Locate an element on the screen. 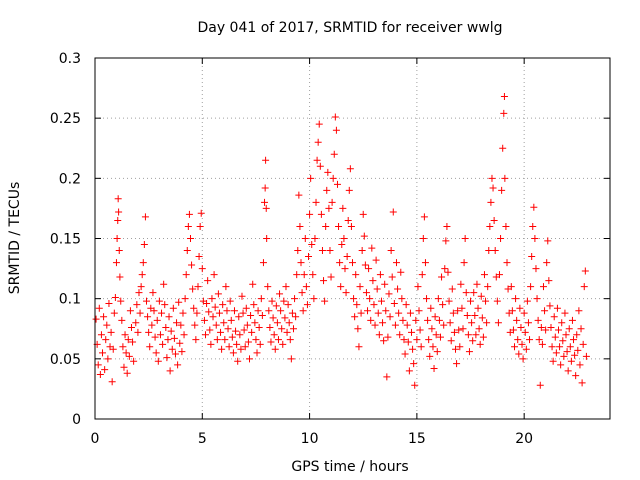 This screenshot has width=640, height=480. y-tick-label: 0.3 is located at coordinates (70, 59).